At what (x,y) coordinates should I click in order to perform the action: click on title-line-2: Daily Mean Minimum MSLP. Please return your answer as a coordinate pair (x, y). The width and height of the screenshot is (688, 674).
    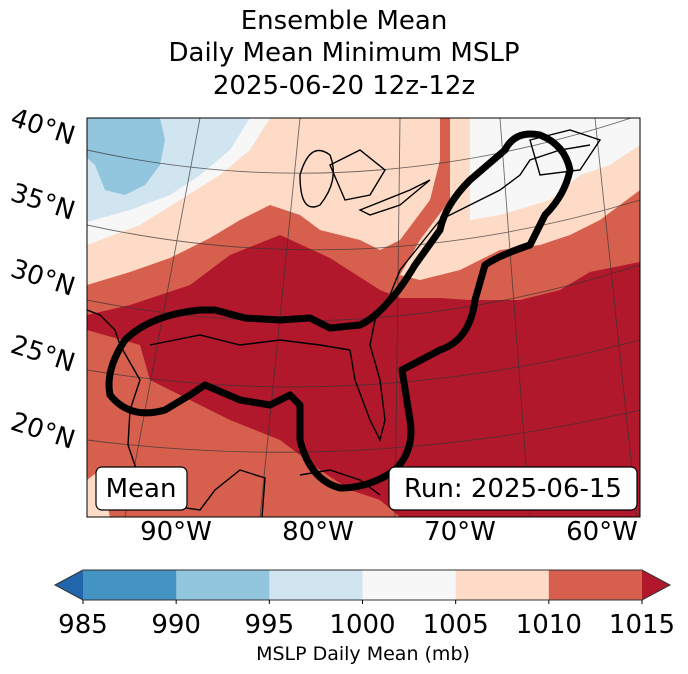
    Looking at the image, I should click on (344, 53).